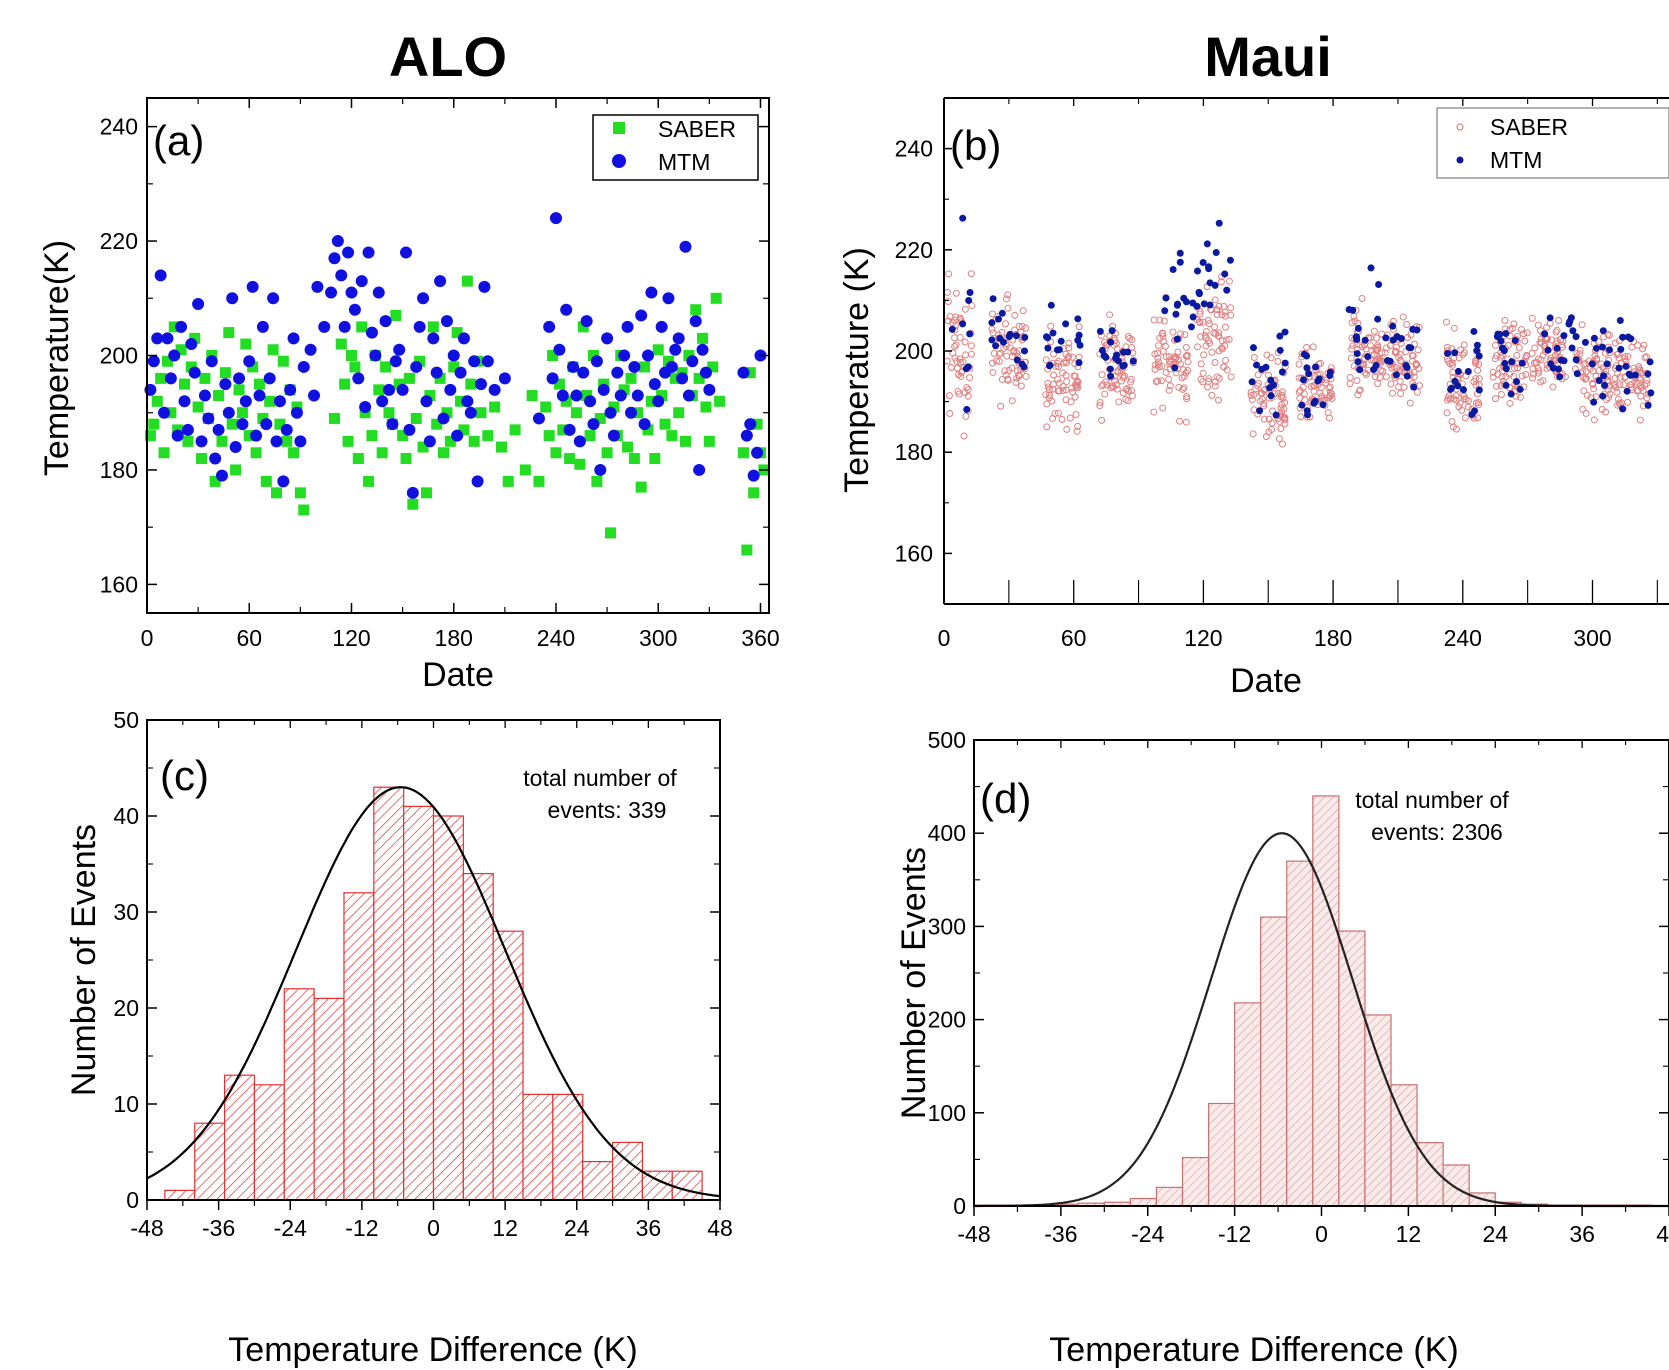  I want to click on c-xtick-label: 0, so click(433, 1228).